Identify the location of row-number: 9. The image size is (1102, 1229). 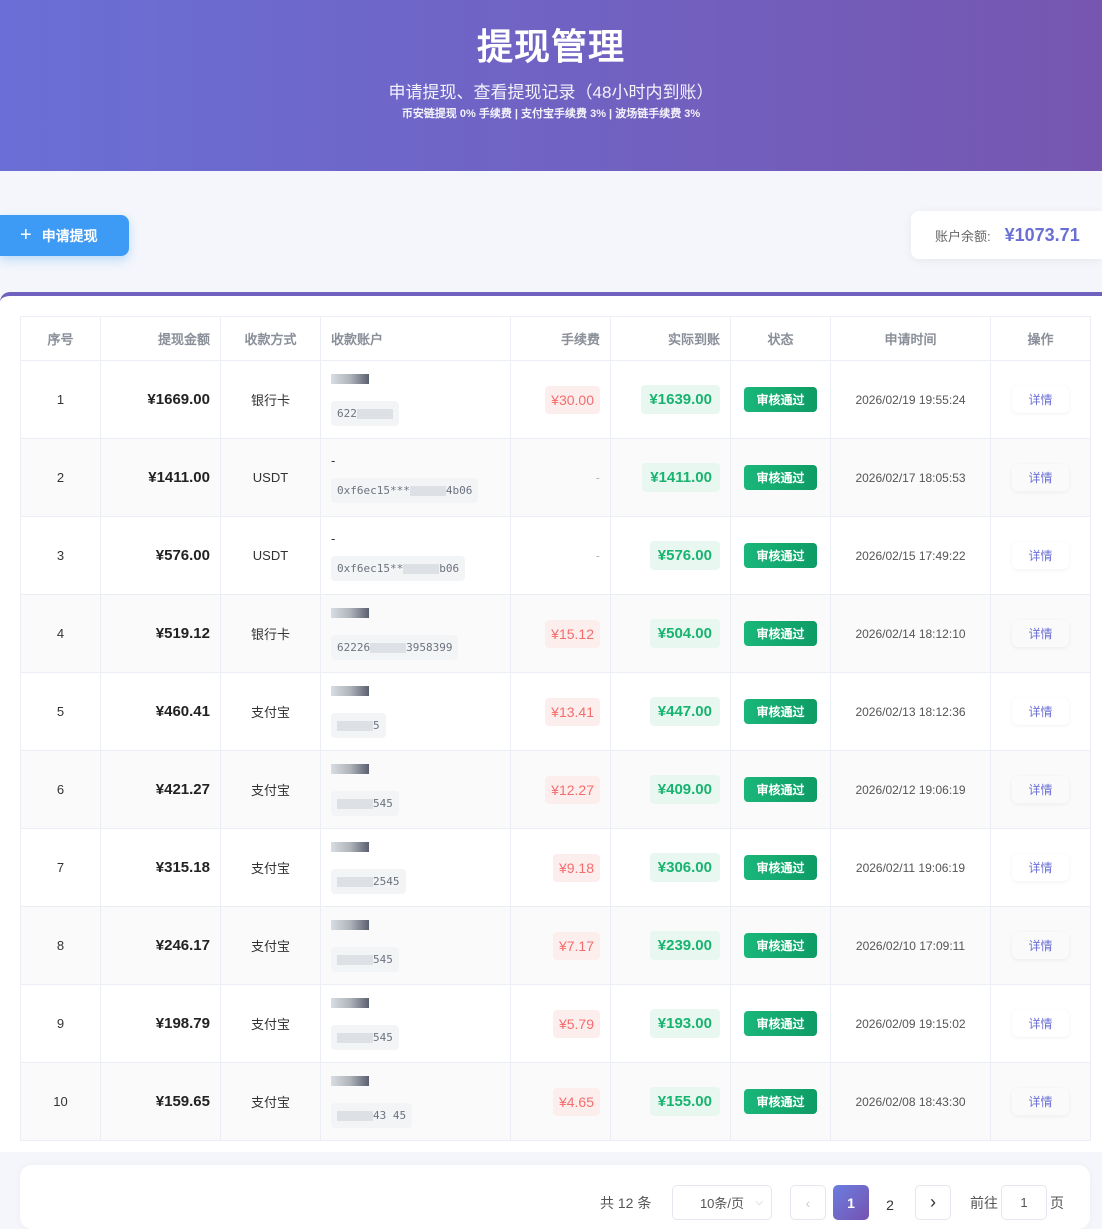
(60, 1023).